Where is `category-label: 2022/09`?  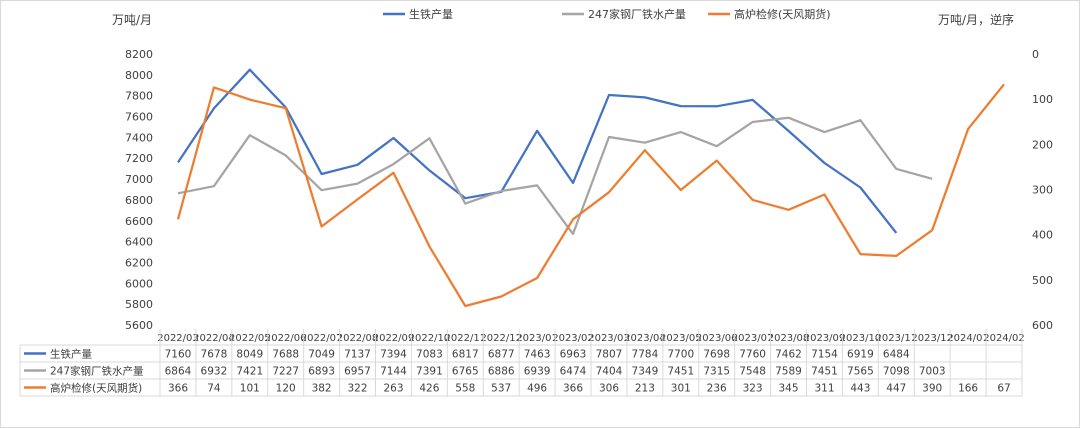
category-label: 2022/09 is located at coordinates (394, 338).